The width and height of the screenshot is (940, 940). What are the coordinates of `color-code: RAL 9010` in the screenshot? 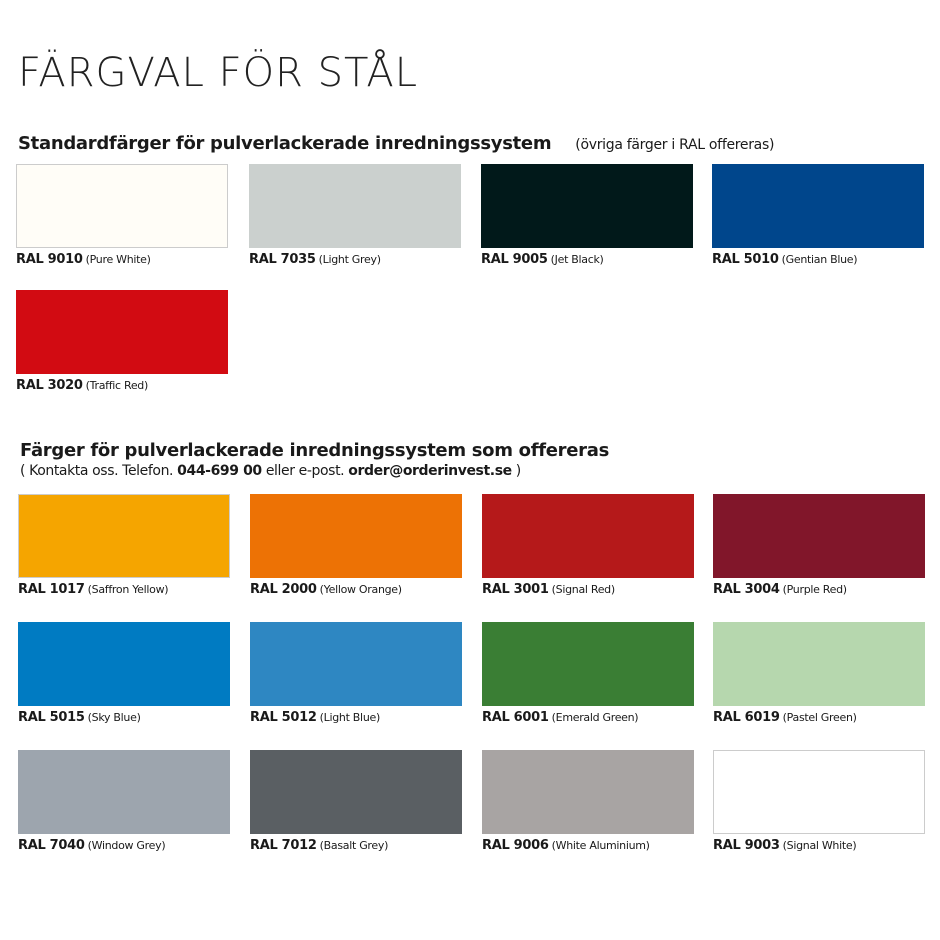 It's located at (49, 259).